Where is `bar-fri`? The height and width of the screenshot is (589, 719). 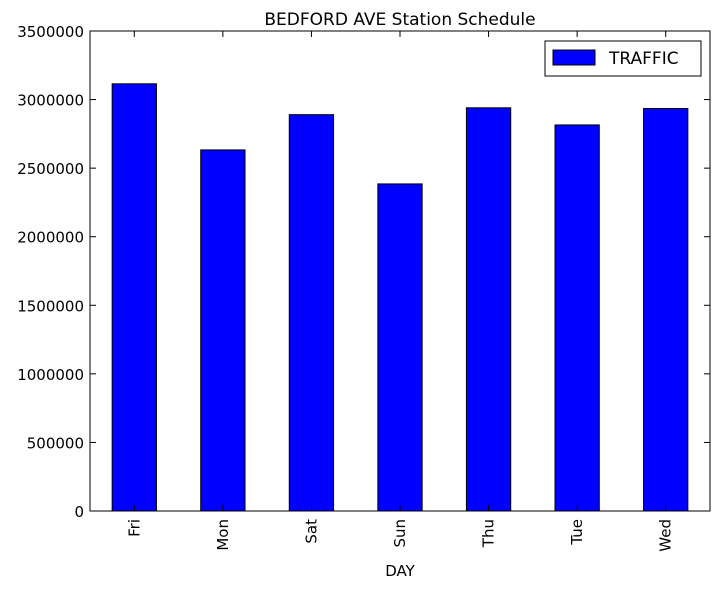
bar-fri is located at coordinates (134, 297).